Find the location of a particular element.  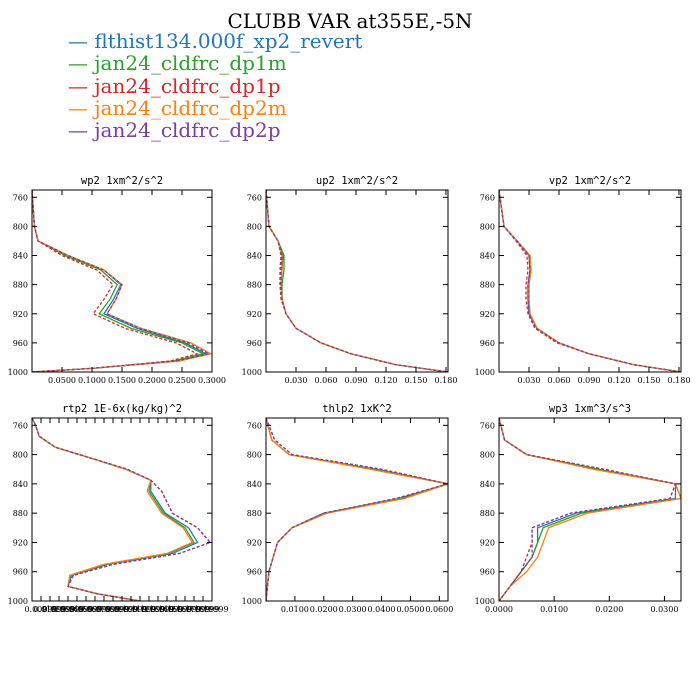

legend-label-1: flthist134.000f_xp2_revert is located at coordinates (228, 41).